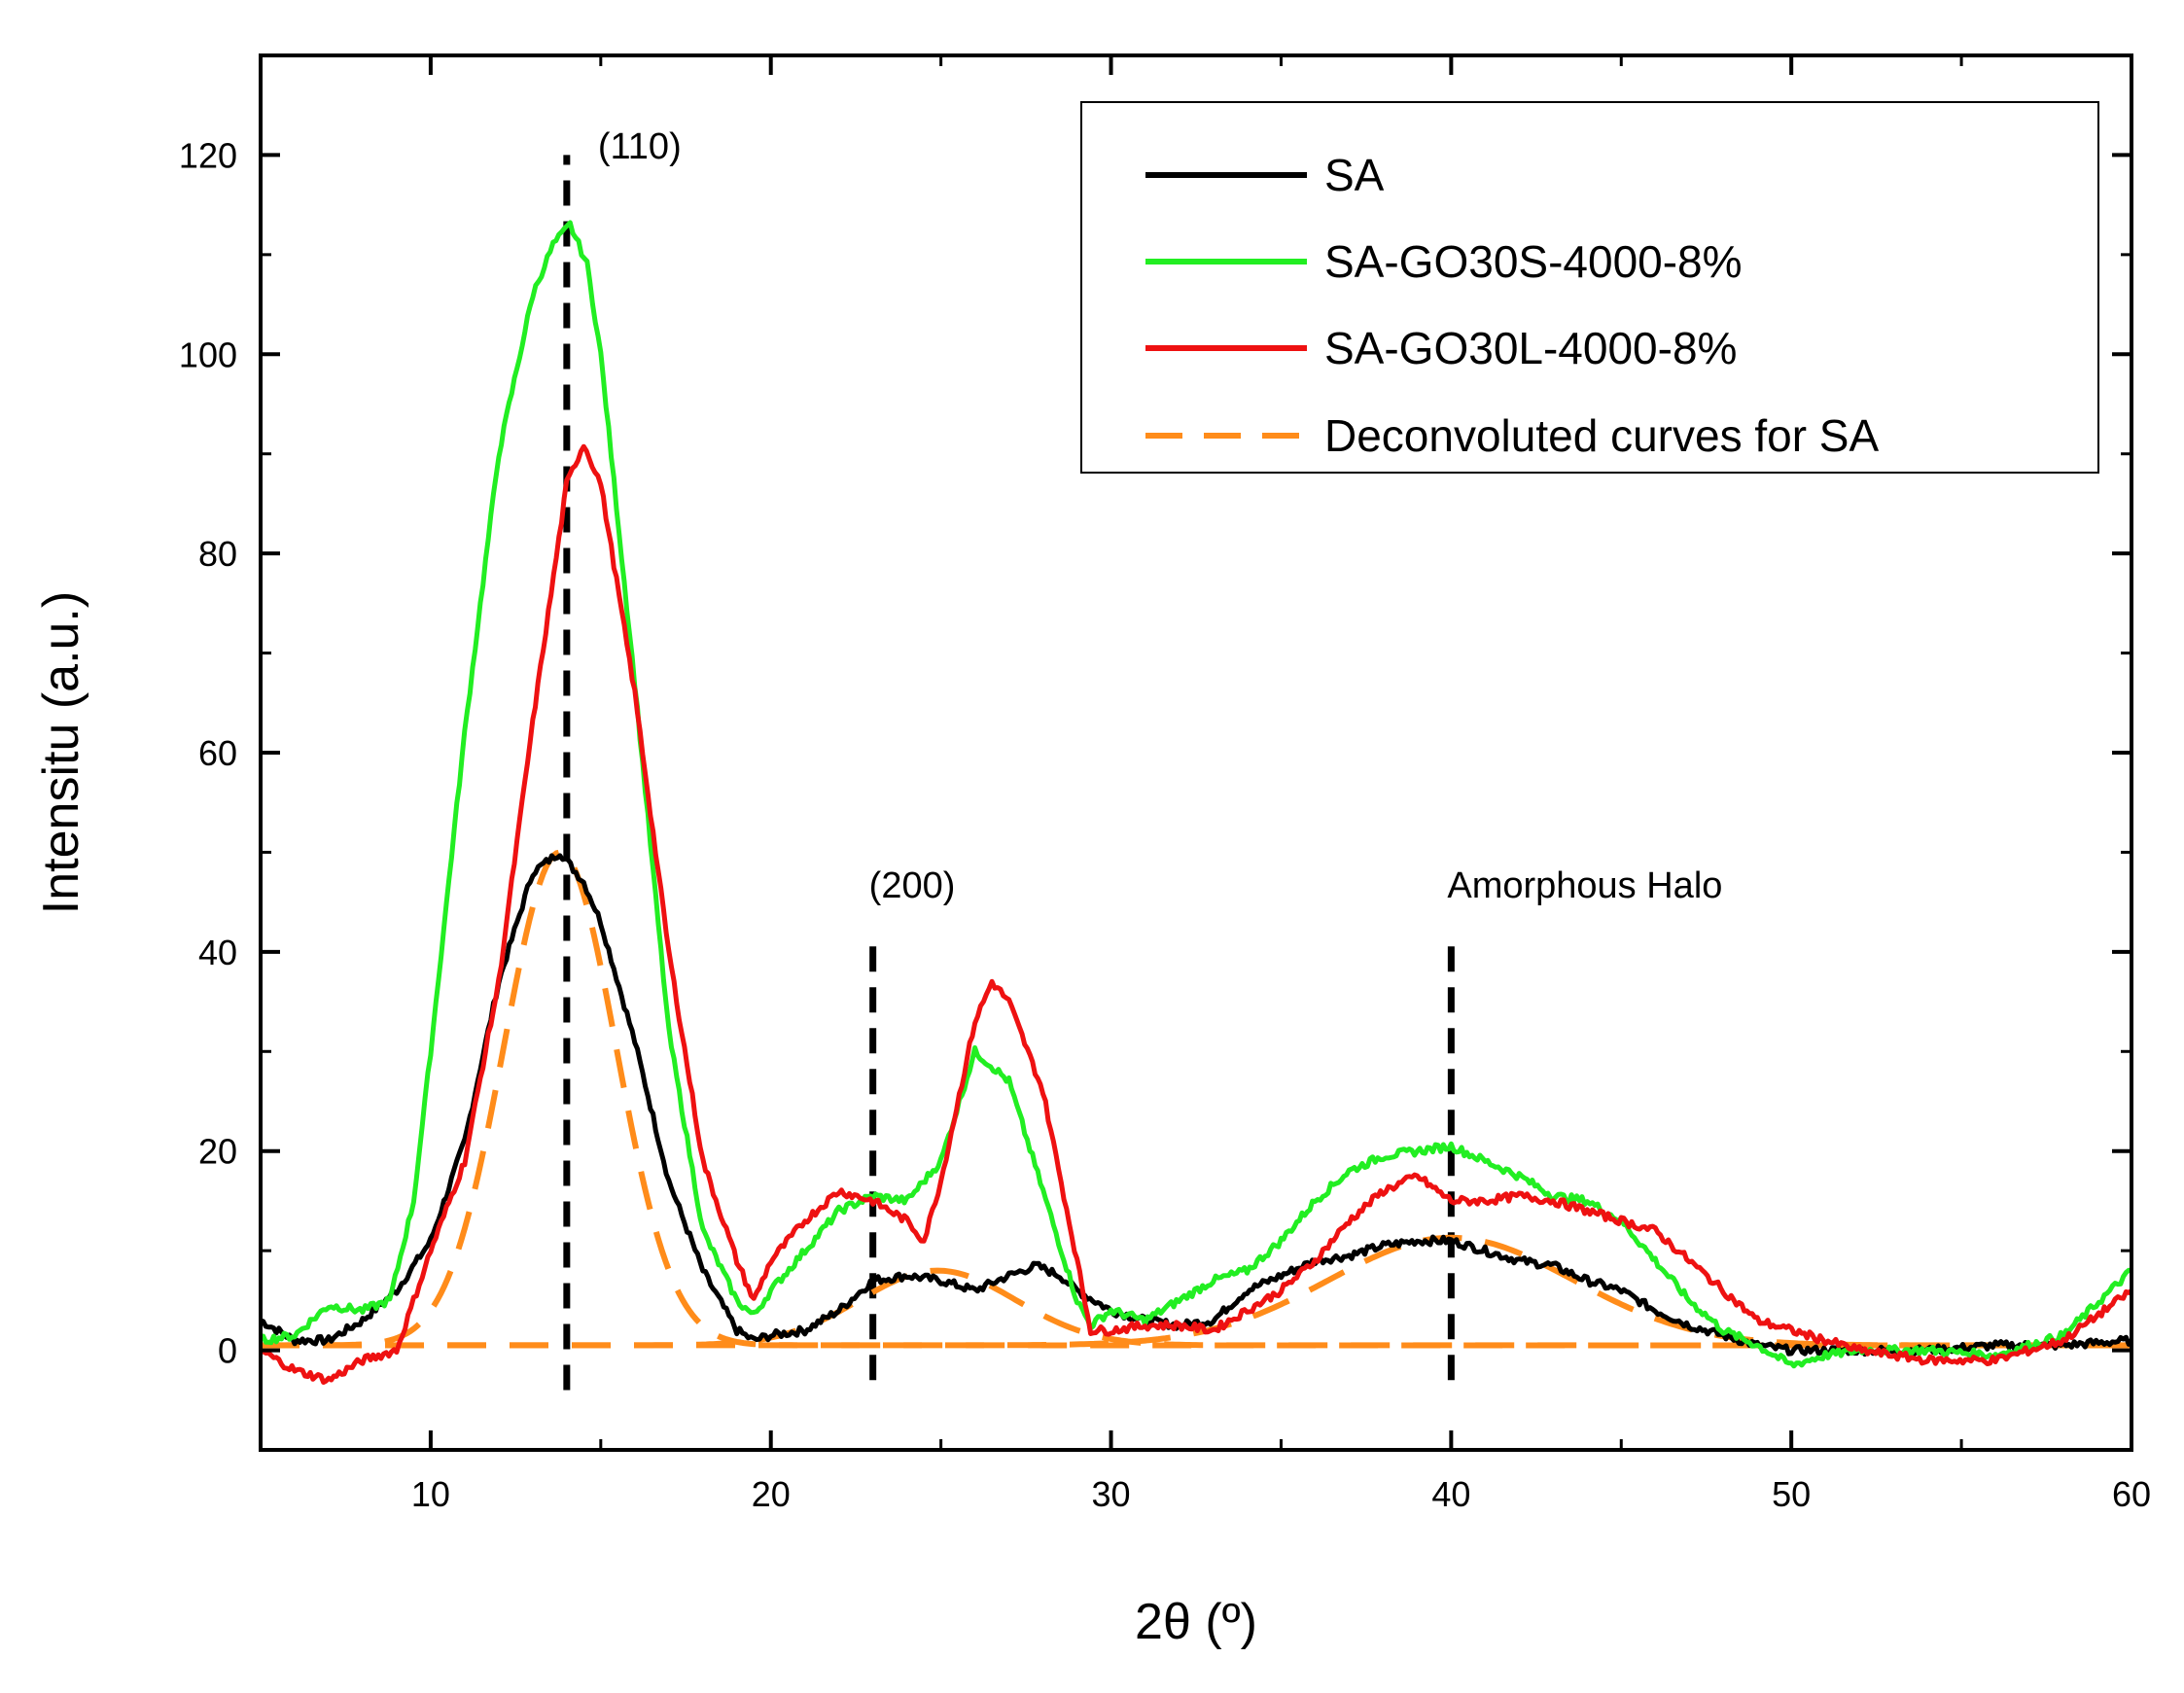 This screenshot has width=2184, height=1693. I want to click on x-tick-label-0: 10, so click(430, 1494).